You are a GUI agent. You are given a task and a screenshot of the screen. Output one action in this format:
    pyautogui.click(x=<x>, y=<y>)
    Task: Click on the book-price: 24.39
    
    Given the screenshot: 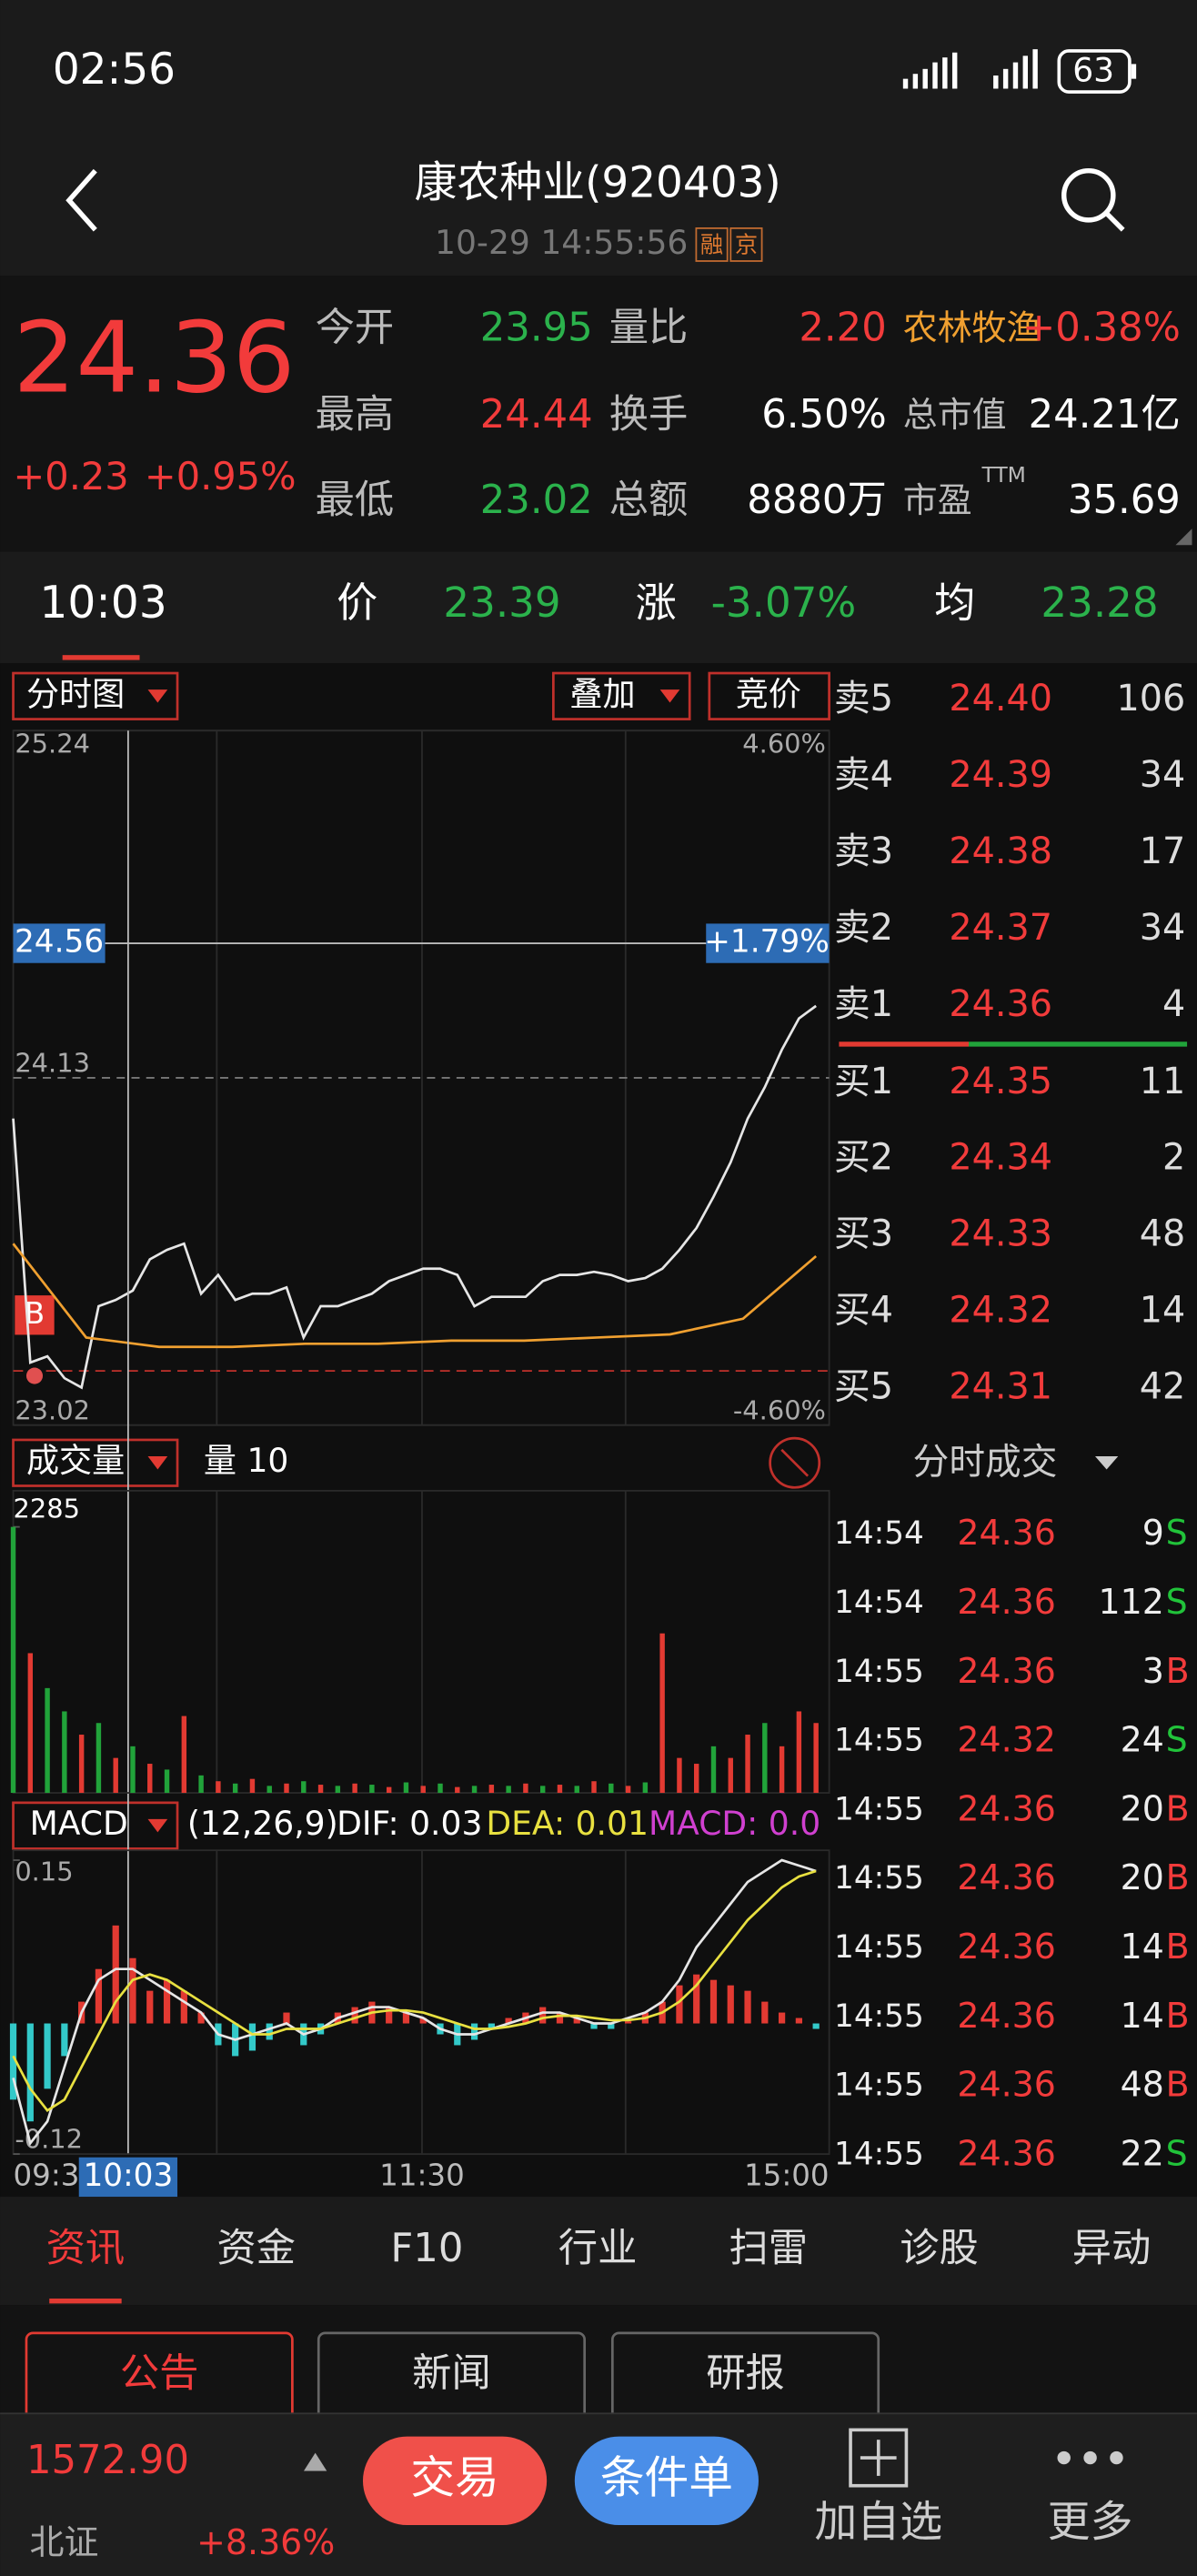 What is the action you would take?
    pyautogui.click(x=1000, y=775)
    